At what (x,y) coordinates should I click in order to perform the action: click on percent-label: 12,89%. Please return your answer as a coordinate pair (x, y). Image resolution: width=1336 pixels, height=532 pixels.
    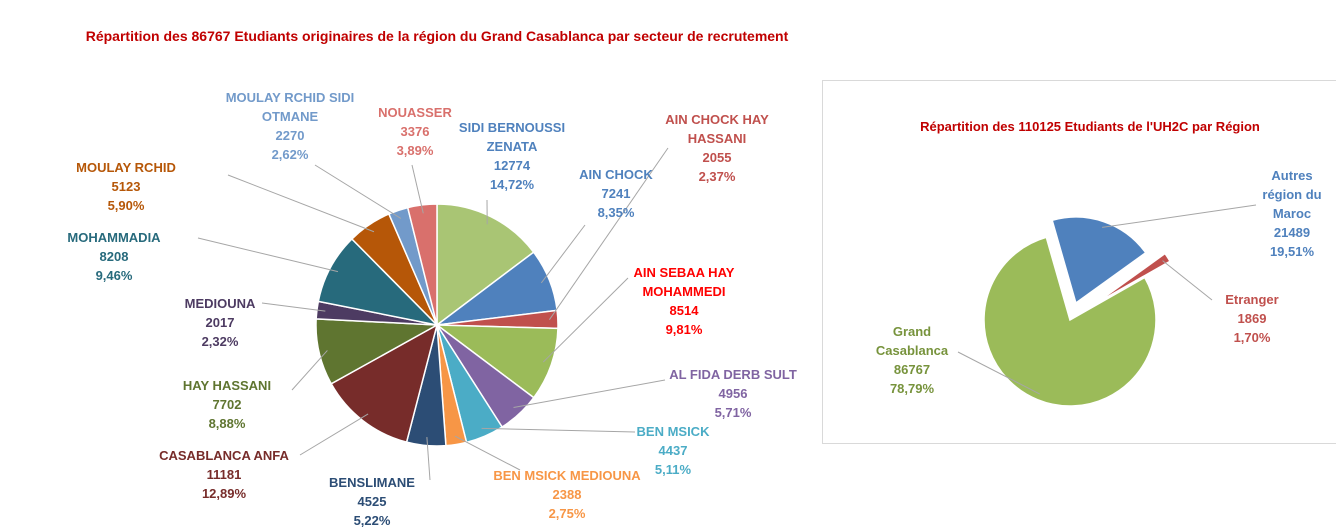
    Looking at the image, I should click on (224, 493).